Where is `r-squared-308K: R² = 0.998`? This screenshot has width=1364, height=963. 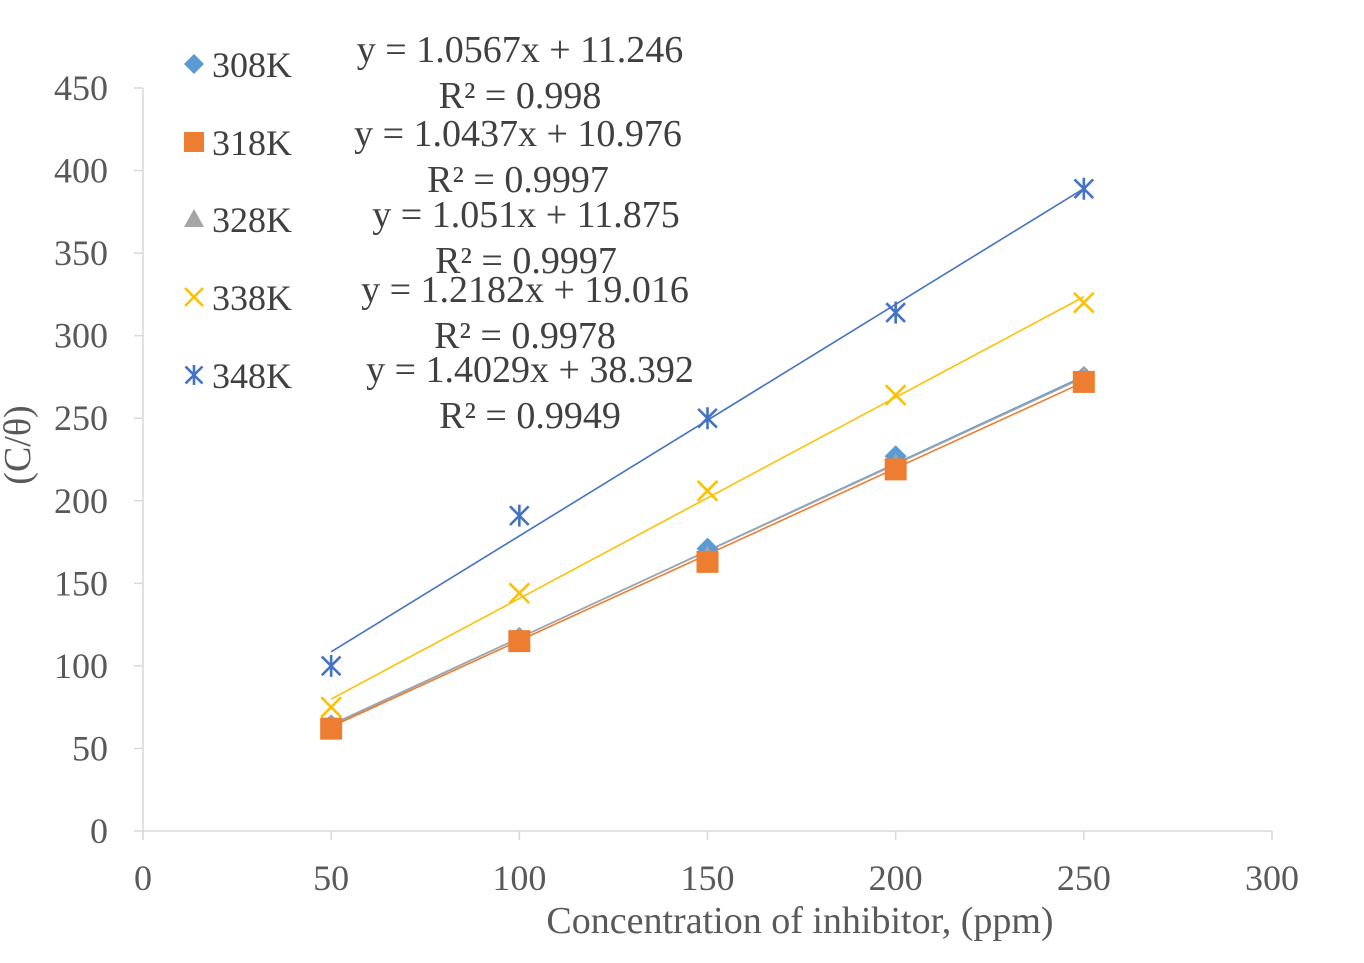 r-squared-308K: R² = 0.998 is located at coordinates (520, 96).